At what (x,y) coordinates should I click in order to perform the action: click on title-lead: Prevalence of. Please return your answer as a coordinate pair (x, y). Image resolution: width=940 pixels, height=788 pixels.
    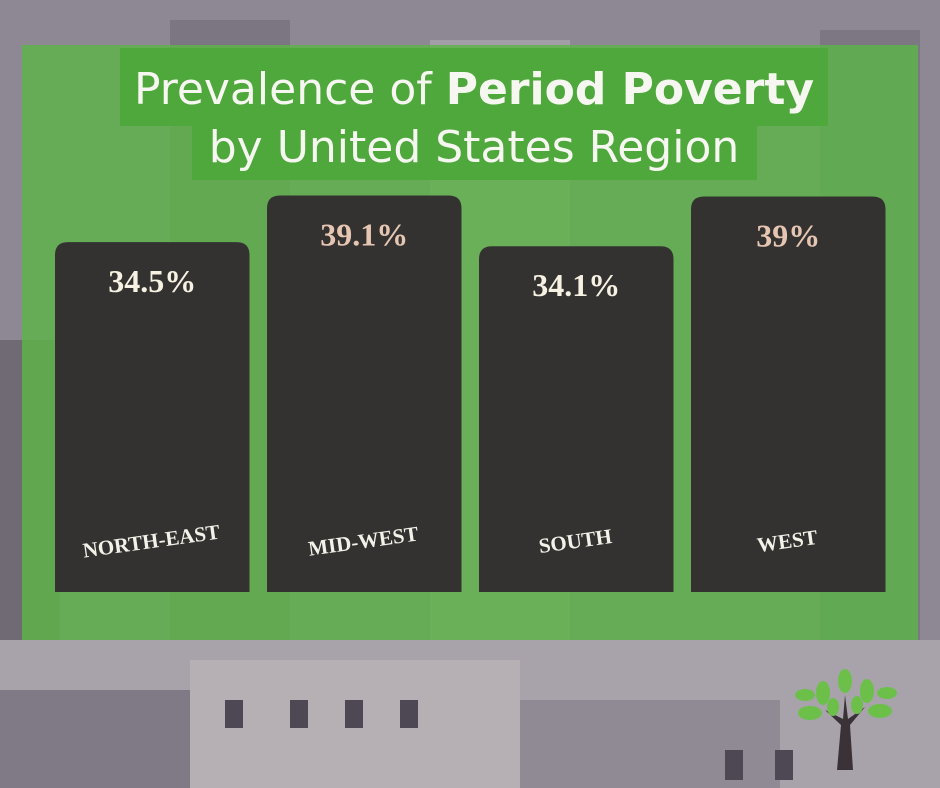
    Looking at the image, I should click on (283, 89).